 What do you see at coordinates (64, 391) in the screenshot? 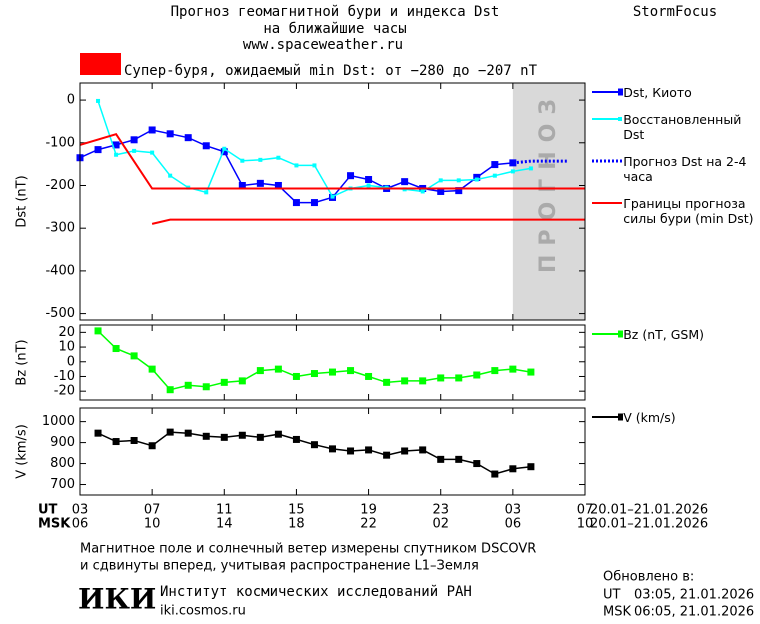
I see `y-tick-label: -20` at bounding box center [64, 391].